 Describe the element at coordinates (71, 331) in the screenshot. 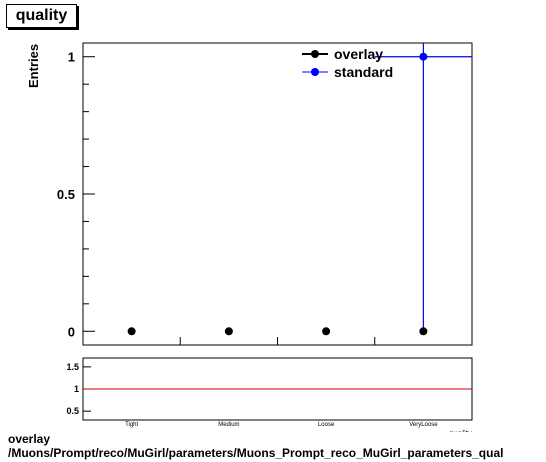

I see `y-tick-label: 0` at that location.